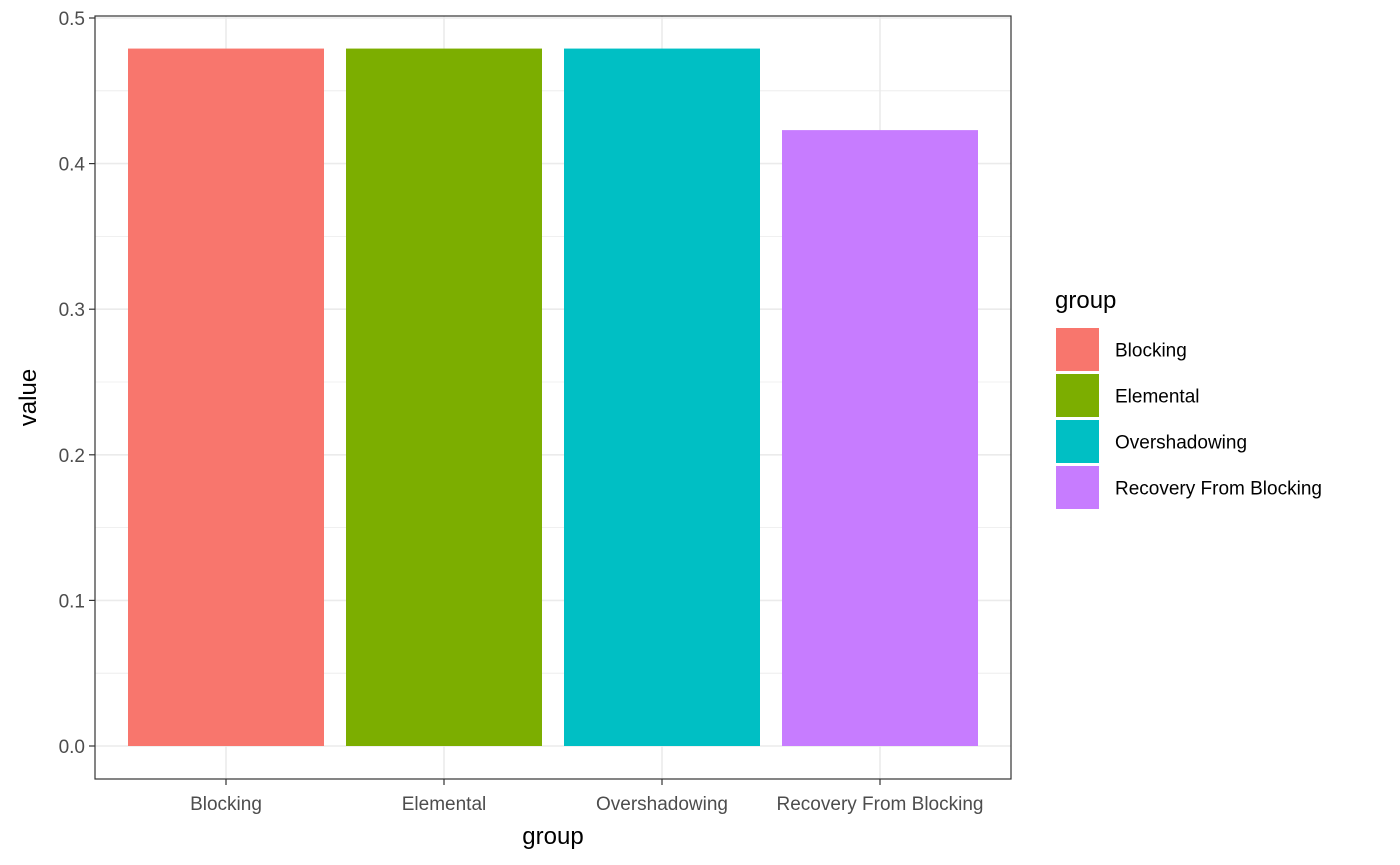 The height and width of the screenshot is (865, 1400). What do you see at coordinates (77, 383) in the screenshot?
I see `y-axis: 0.0 0.1 0.2 0.3 0.4 0.5` at bounding box center [77, 383].